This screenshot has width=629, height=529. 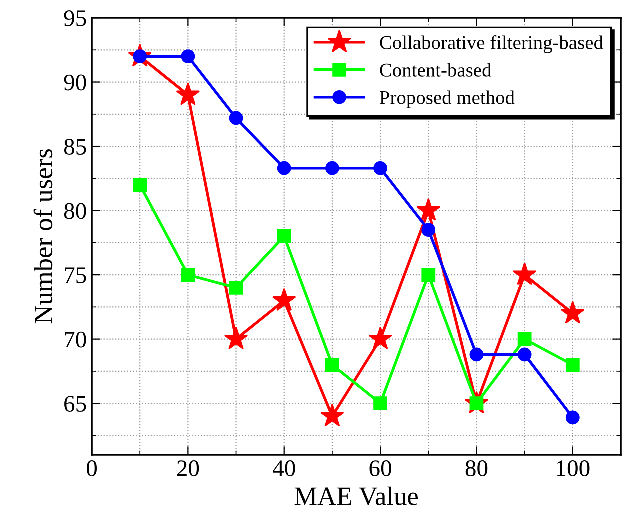 What do you see at coordinates (75, 147) in the screenshot?
I see `y-tick-label: 85` at bounding box center [75, 147].